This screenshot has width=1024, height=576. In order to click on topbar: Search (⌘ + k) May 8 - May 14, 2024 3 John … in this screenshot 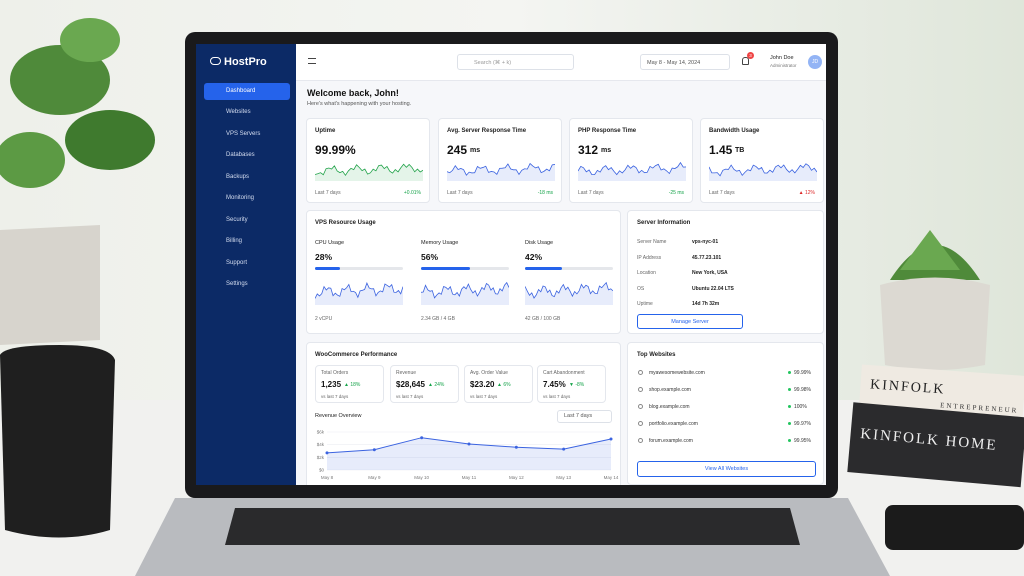, I will do `click(561, 62)`.